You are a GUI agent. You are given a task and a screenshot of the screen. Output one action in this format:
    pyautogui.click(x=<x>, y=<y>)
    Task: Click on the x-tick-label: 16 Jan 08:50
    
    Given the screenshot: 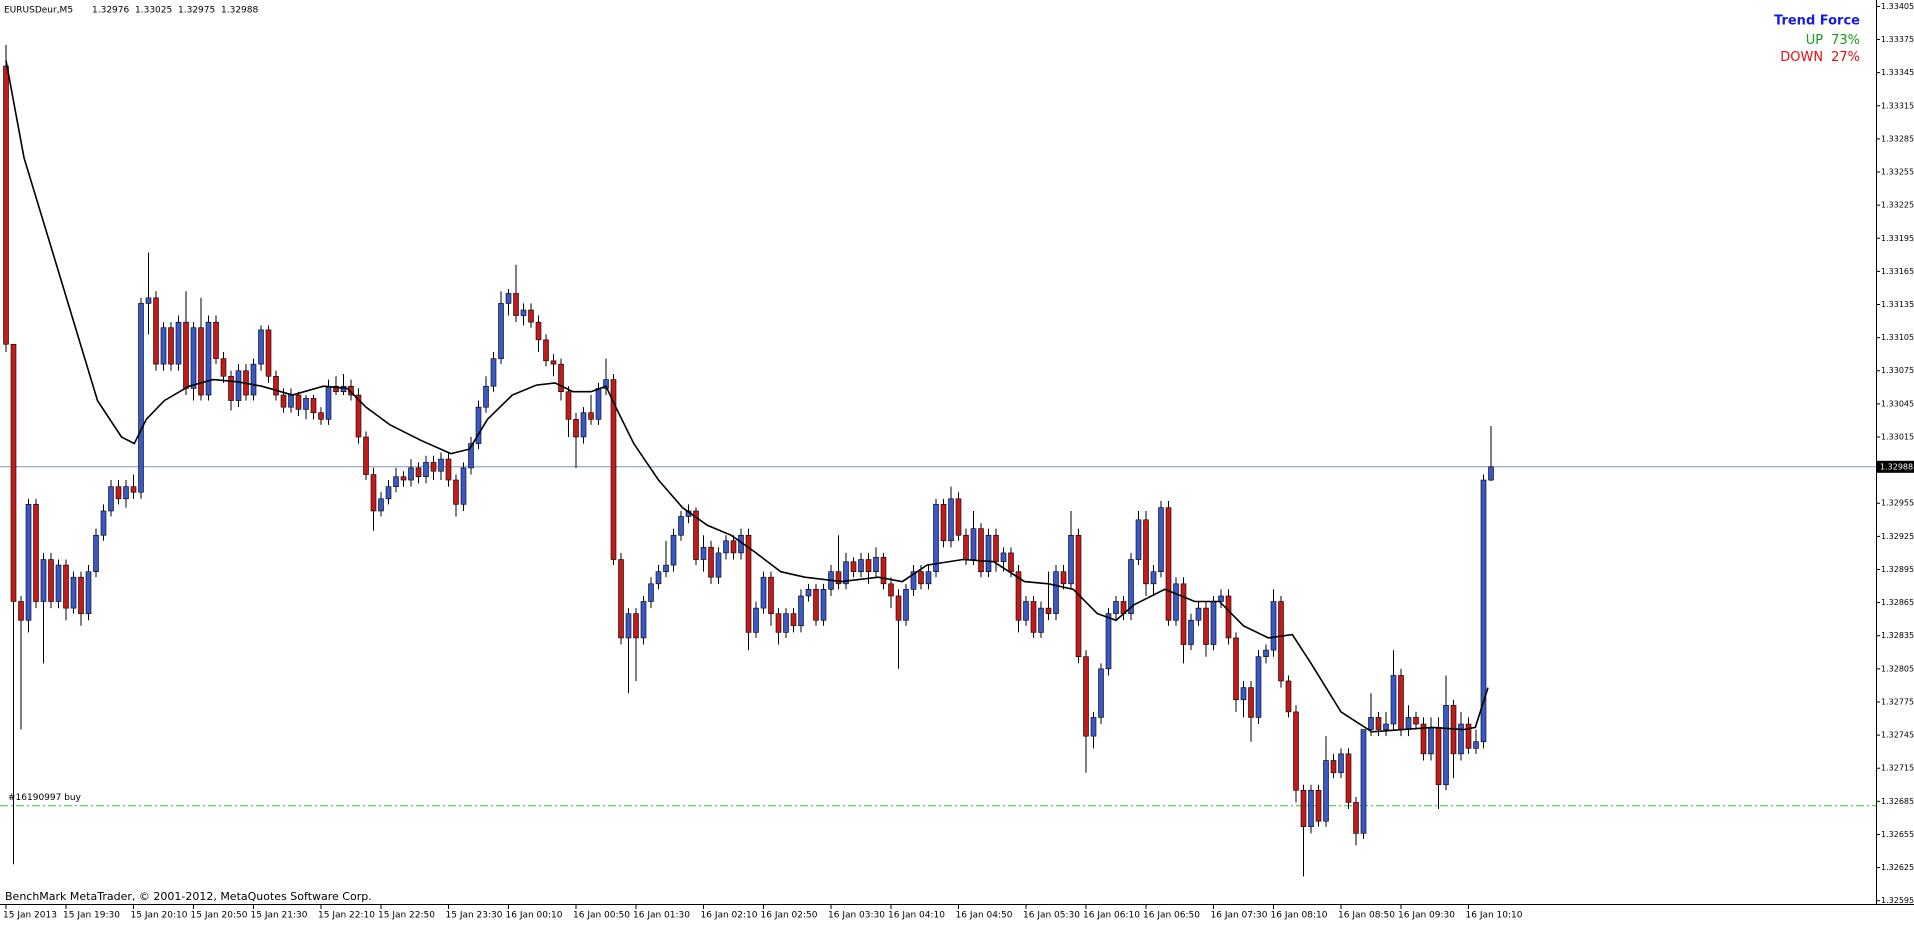 What is the action you would take?
    pyautogui.click(x=1366, y=916)
    